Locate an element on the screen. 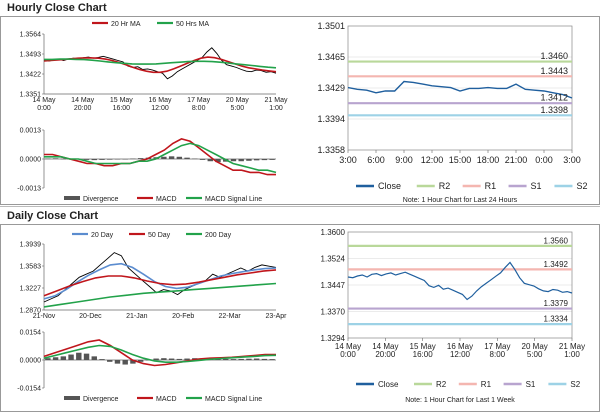  y-tick-label: 1.3939 is located at coordinates (31, 245).